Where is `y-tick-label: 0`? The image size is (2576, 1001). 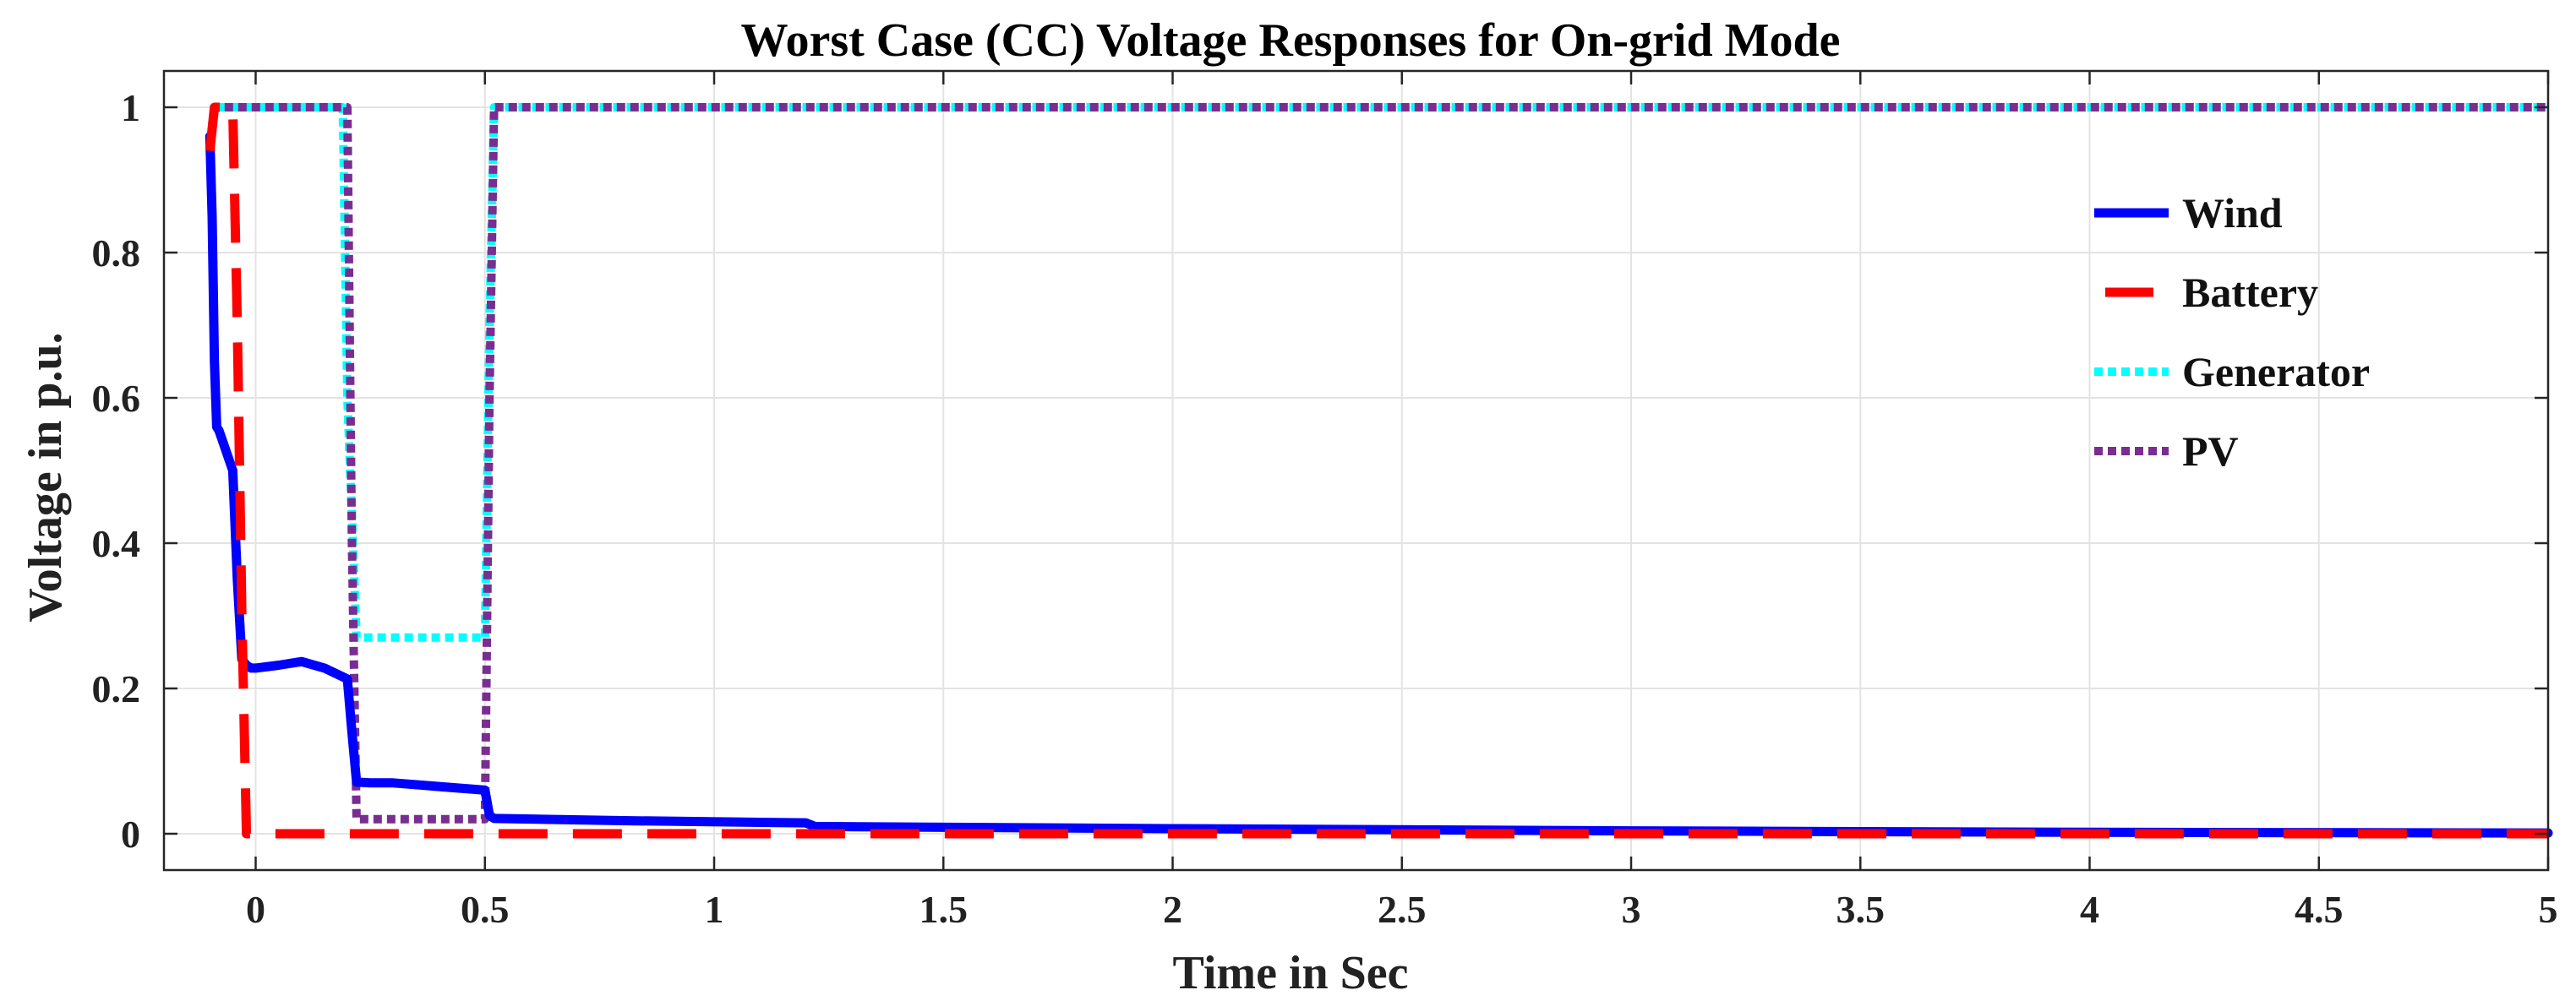
y-tick-label: 0 is located at coordinates (130, 834).